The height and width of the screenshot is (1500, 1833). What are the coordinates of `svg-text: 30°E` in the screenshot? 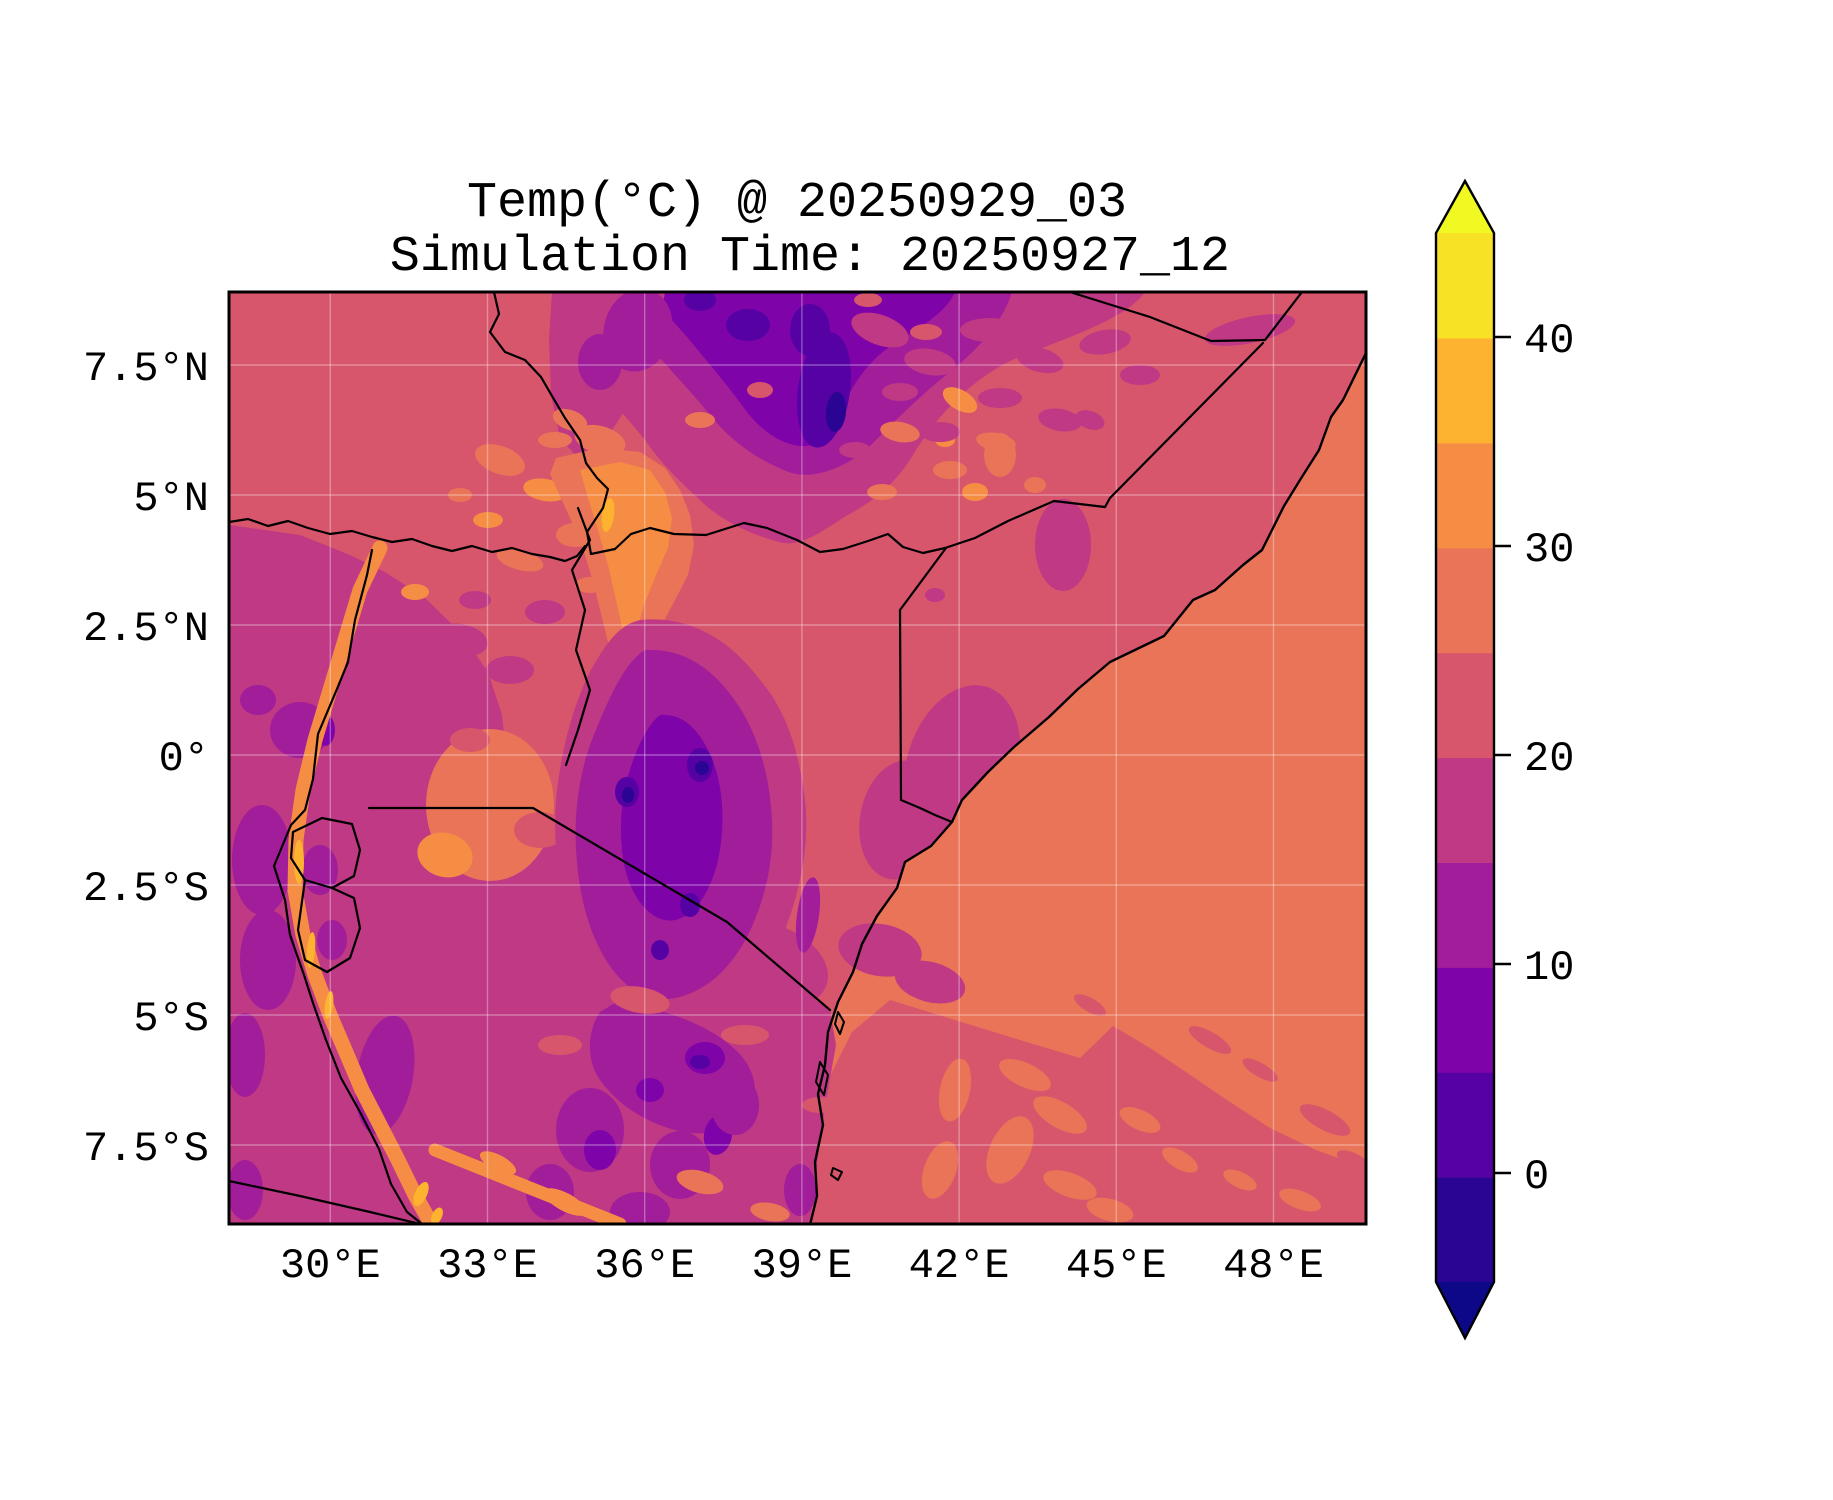 It's located at (330, 1266).